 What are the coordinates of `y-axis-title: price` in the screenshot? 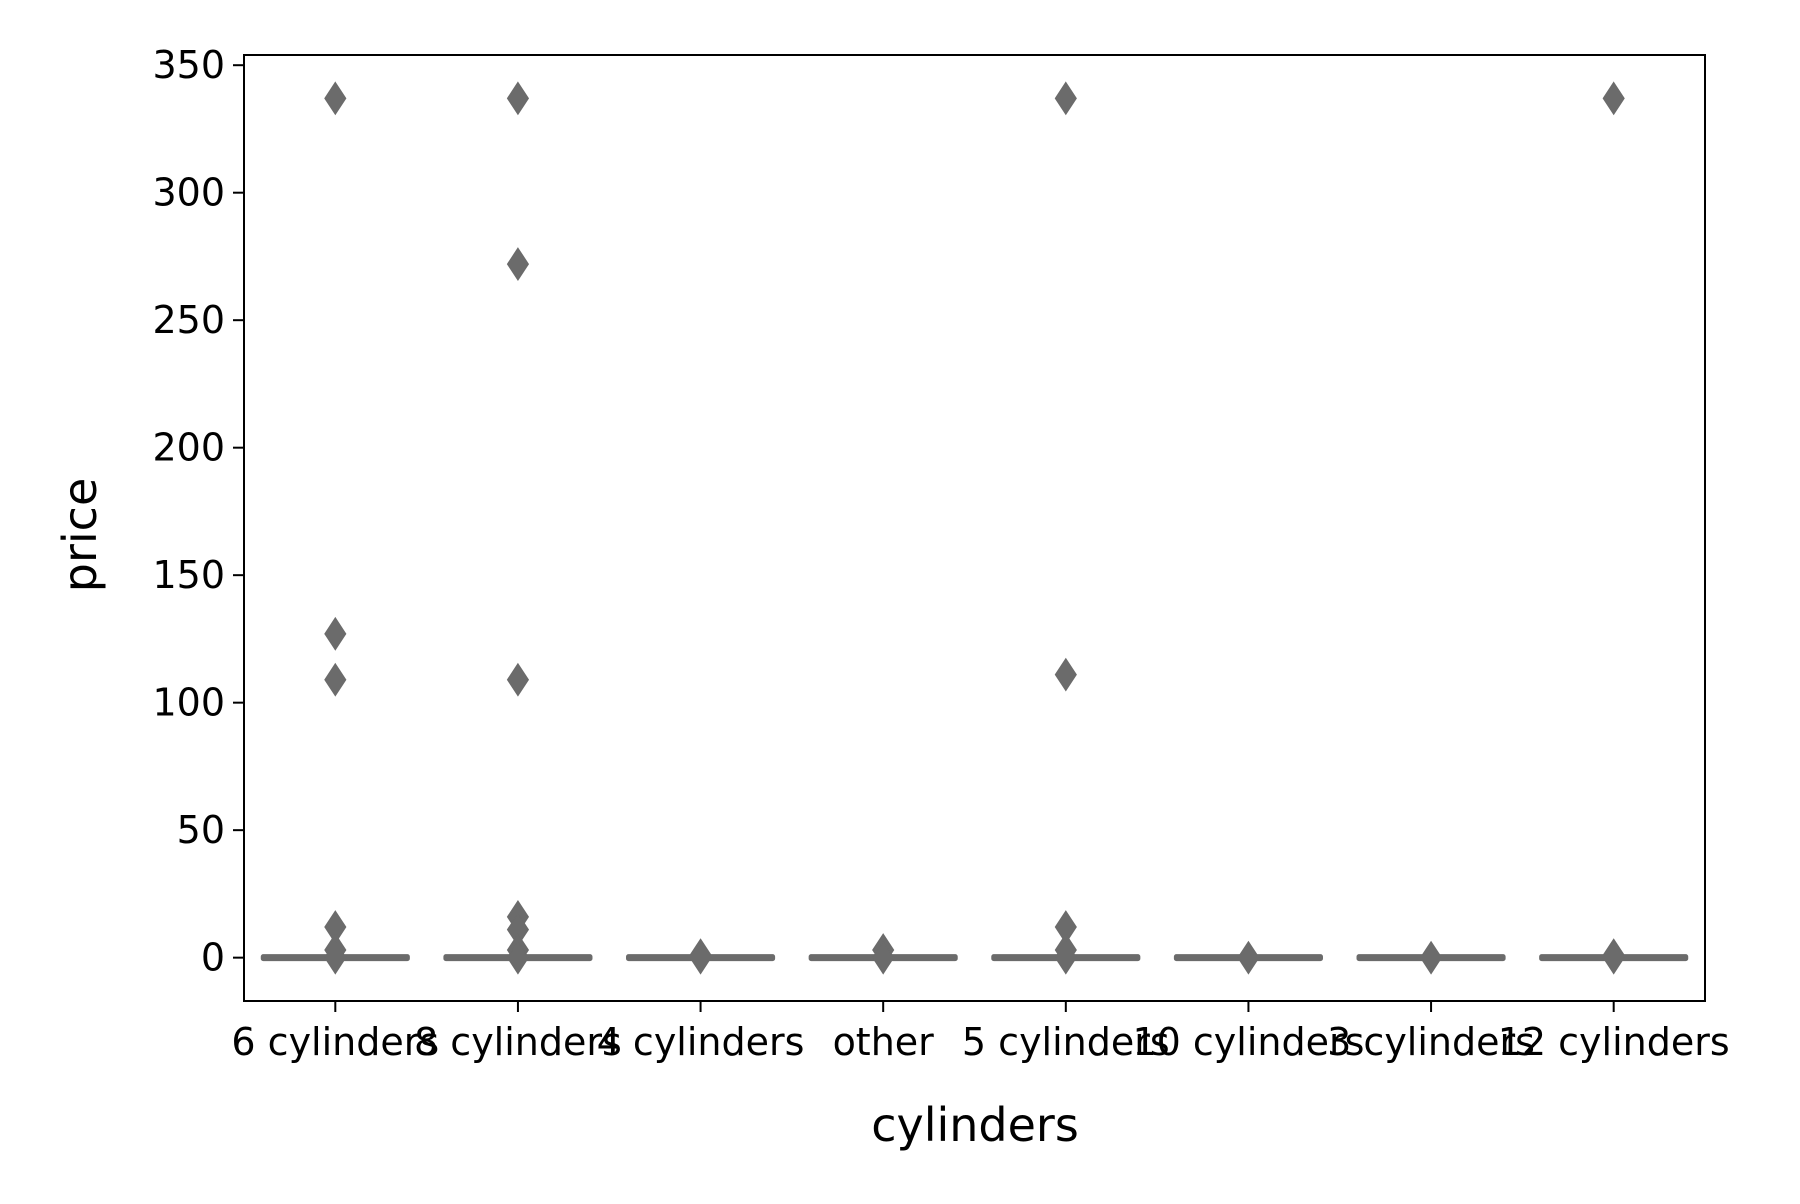 It's located at (80, 535).